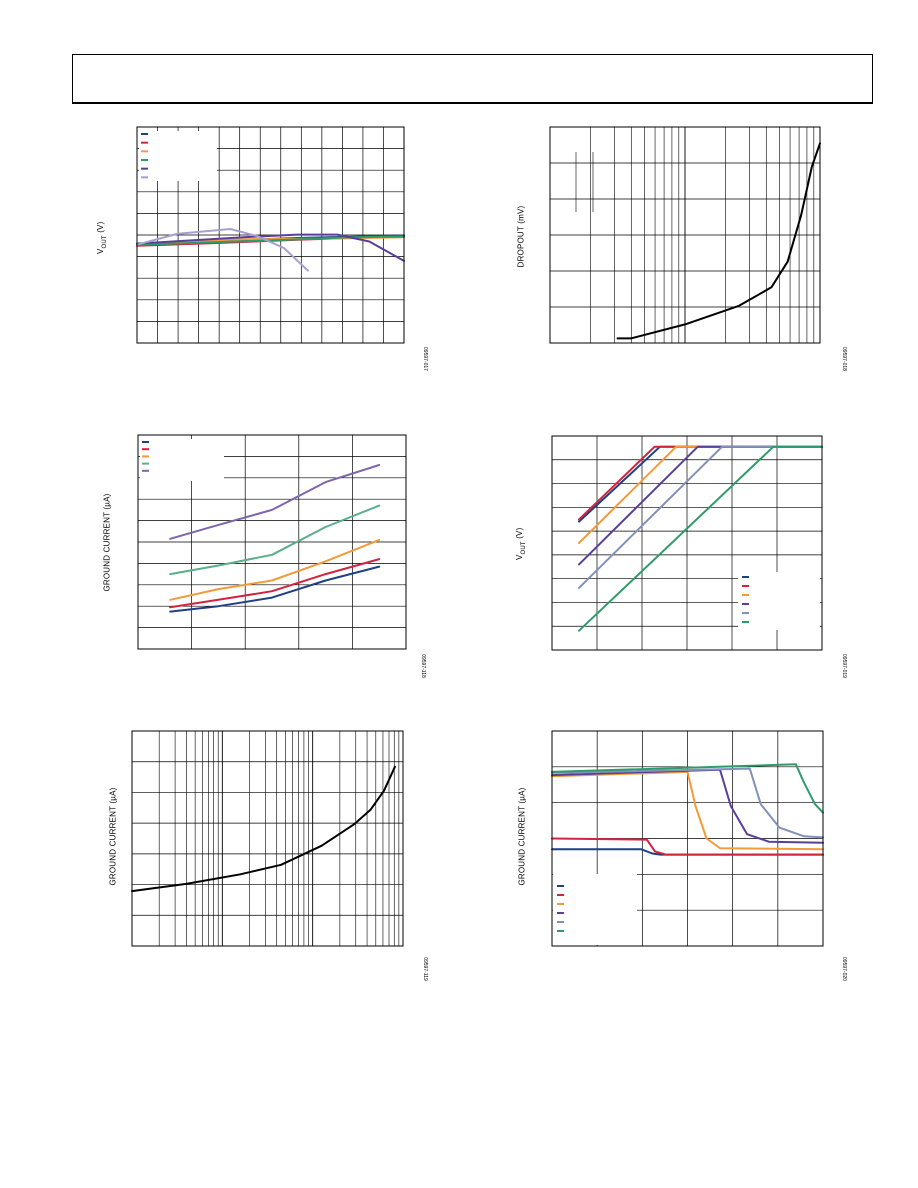 The height and width of the screenshot is (1188, 918). I want to click on figure-id: 09597-118, so click(423, 666).